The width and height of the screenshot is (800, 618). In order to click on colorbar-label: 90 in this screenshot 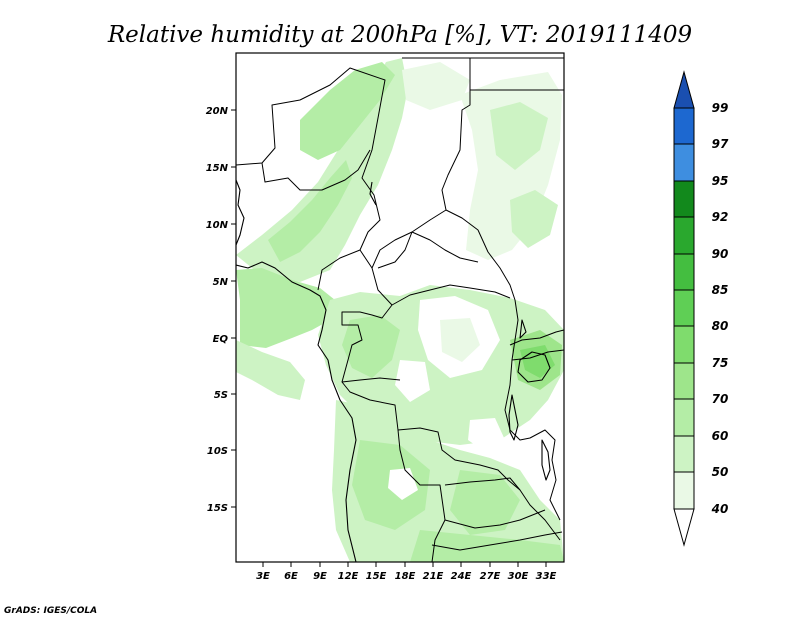, I will do `click(720, 254)`.